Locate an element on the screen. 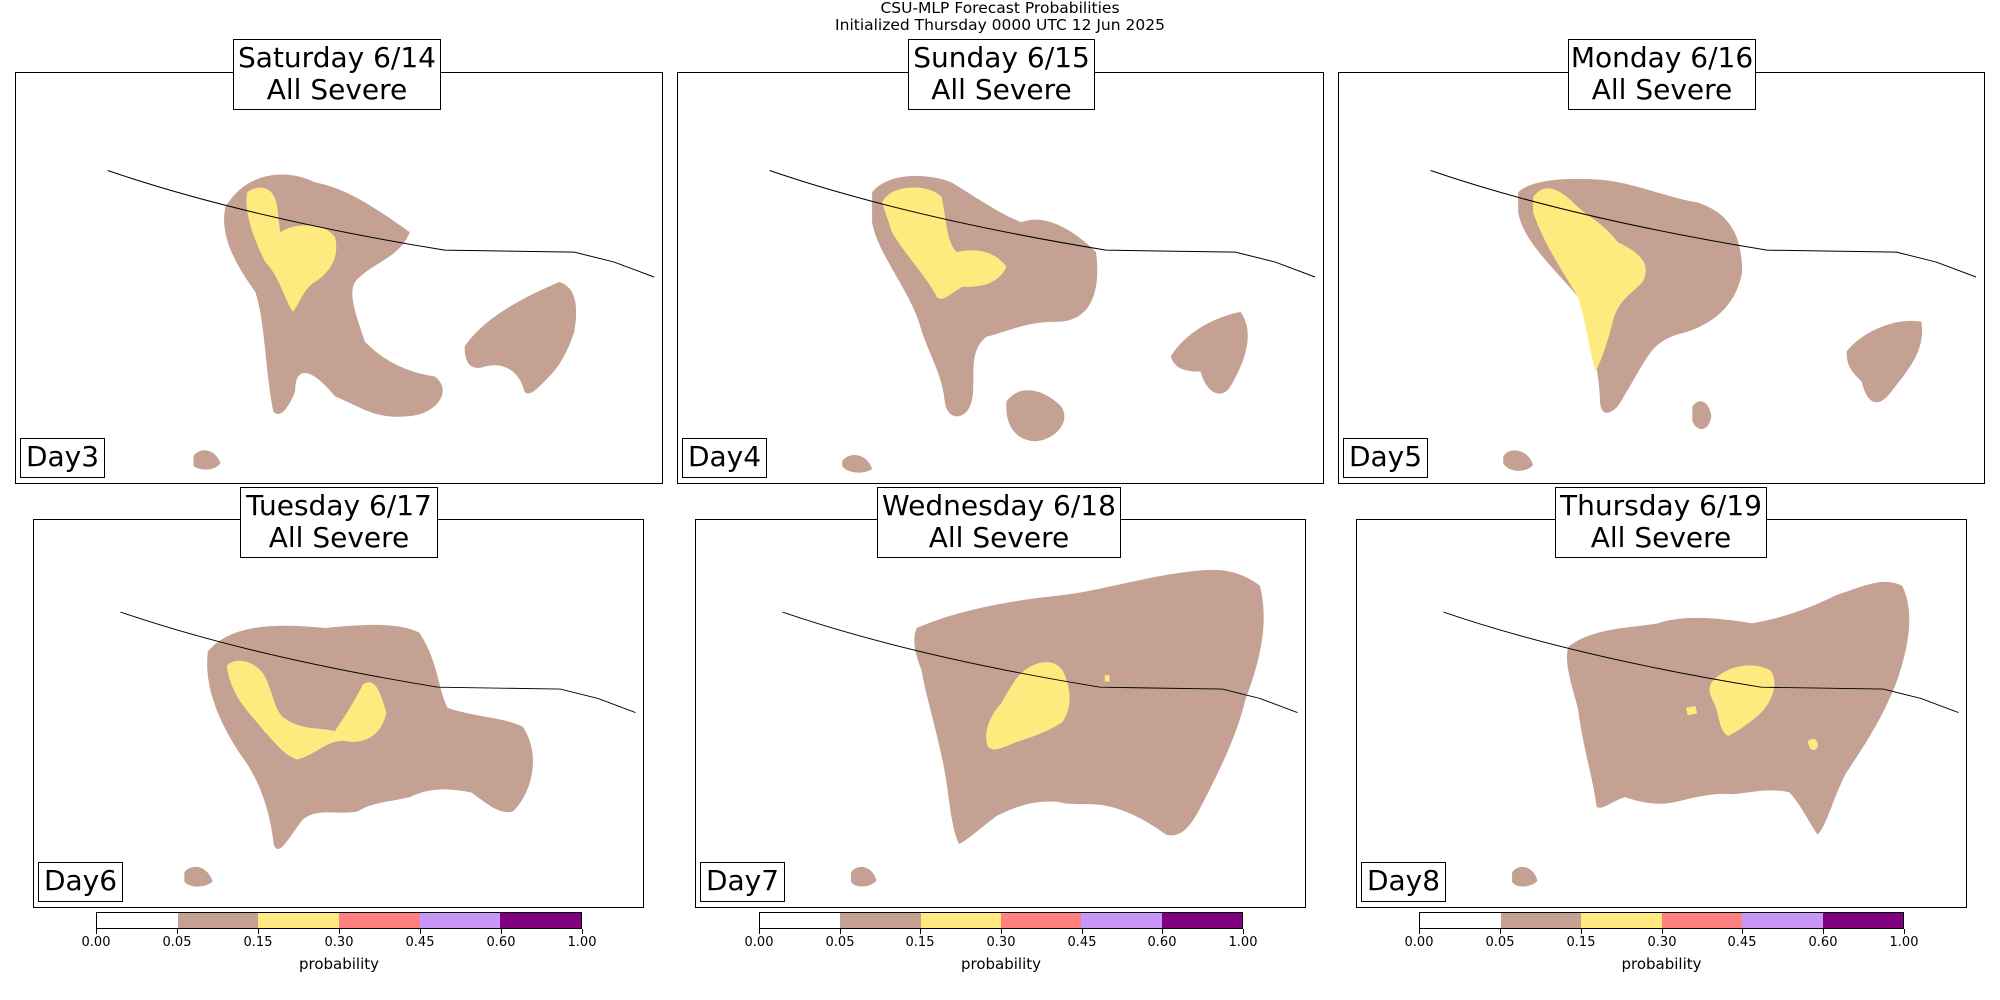  map-panel-day6: Day6 is located at coordinates (338, 713).